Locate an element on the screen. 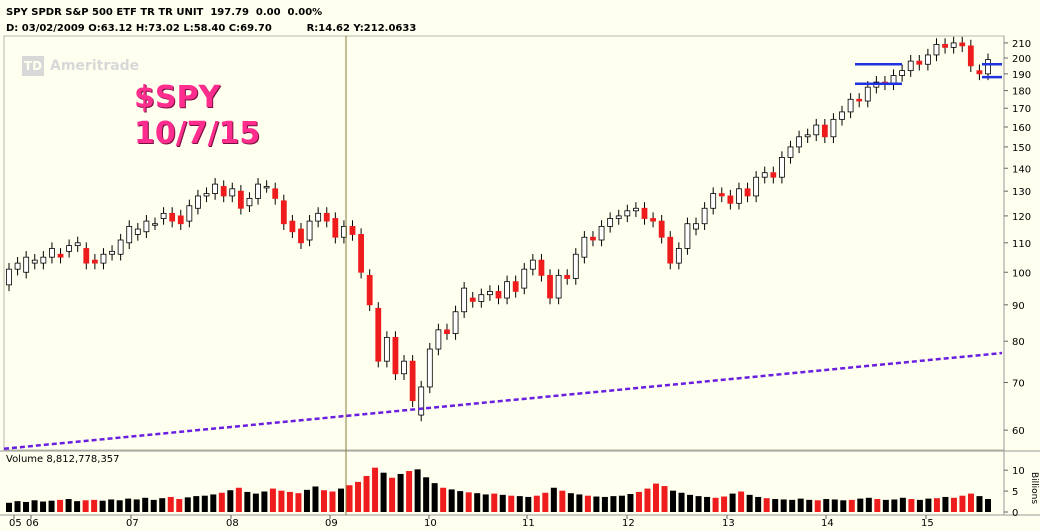  volume-tick-label: 5 is located at coordinates (1015, 492).